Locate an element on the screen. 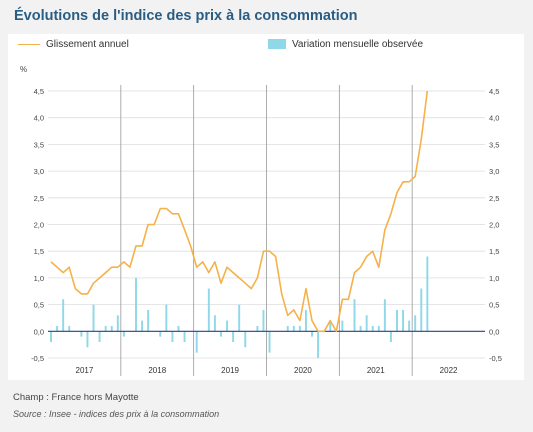  y-tick-label-right: 4,0 is located at coordinates (494, 118).